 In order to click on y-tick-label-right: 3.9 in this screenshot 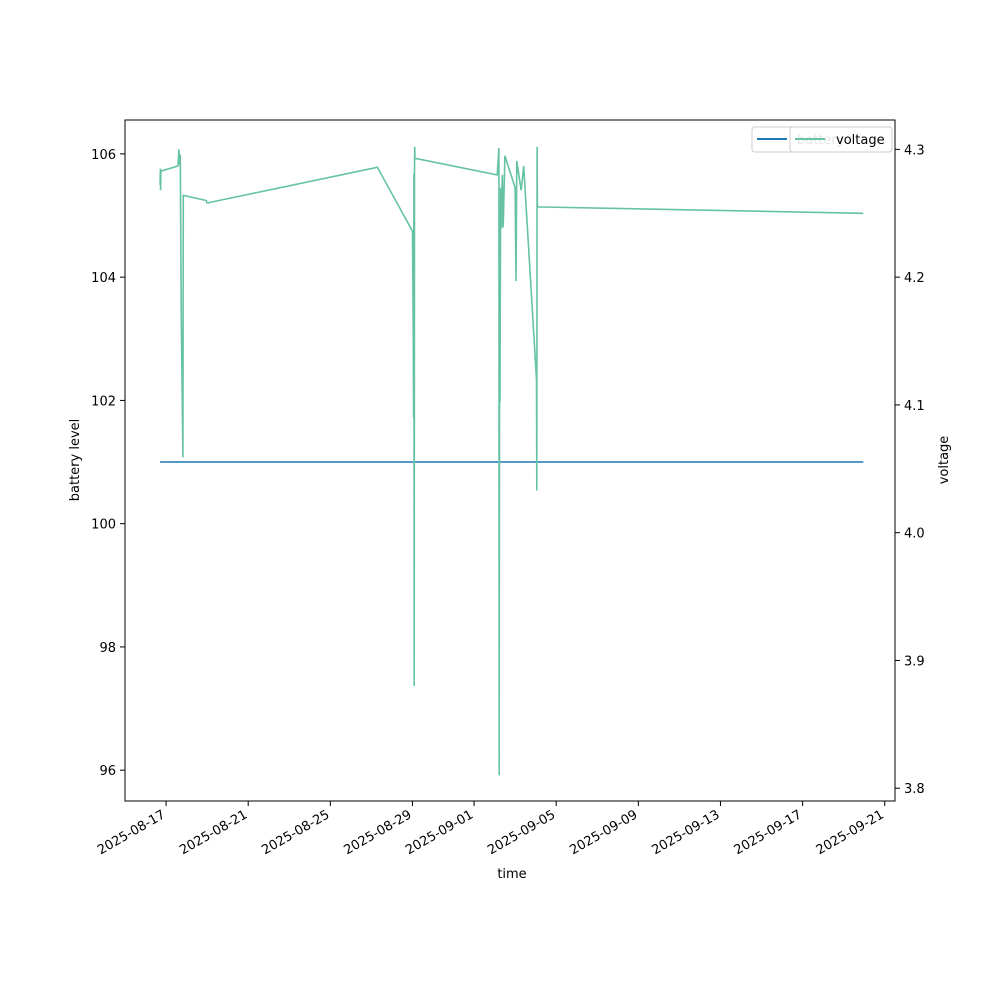, I will do `click(914, 661)`.